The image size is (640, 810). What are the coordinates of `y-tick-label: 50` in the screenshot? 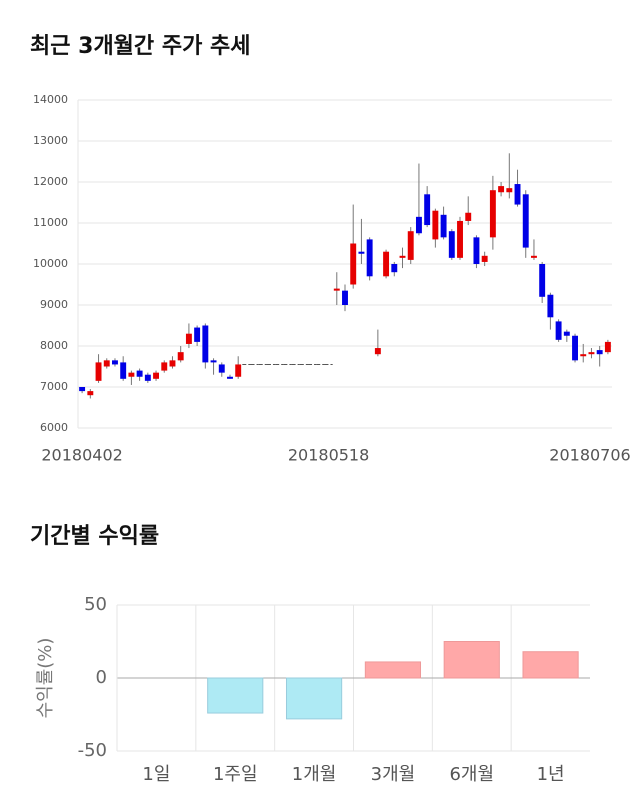 It's located at (95, 604).